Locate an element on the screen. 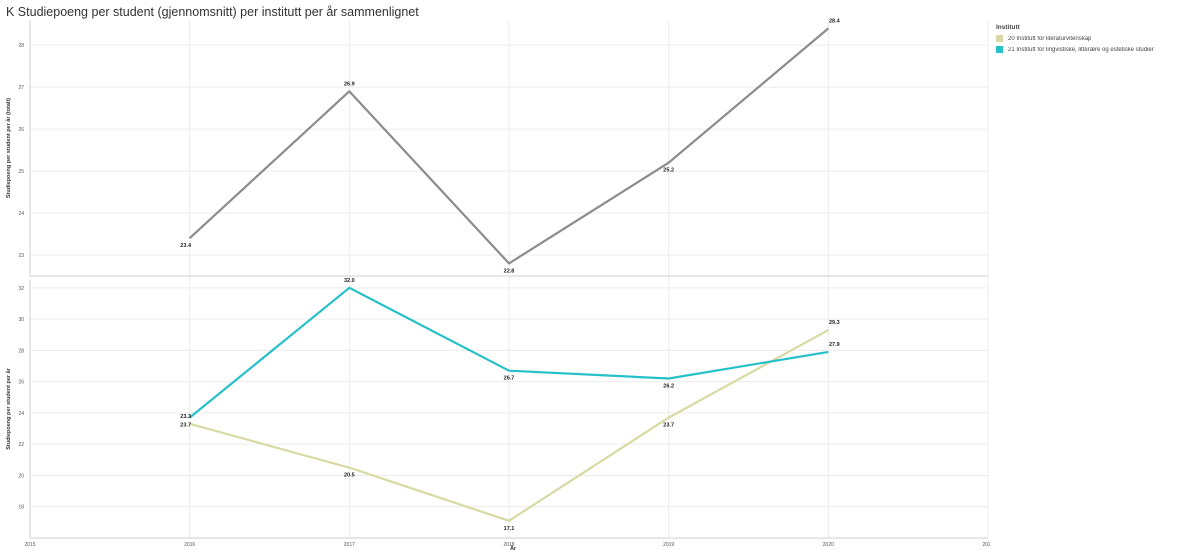 The image size is (1195, 550). legend-label: 20 Institutt for literaturvitenskap is located at coordinates (1050, 38).